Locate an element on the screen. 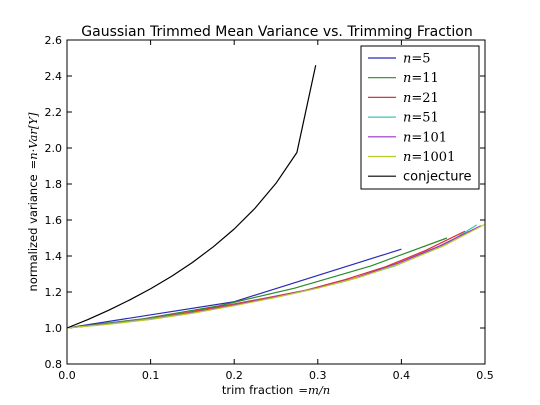 This screenshot has width=540, height=405. y-axis-label-text: normalized variance is located at coordinates (33, 232).